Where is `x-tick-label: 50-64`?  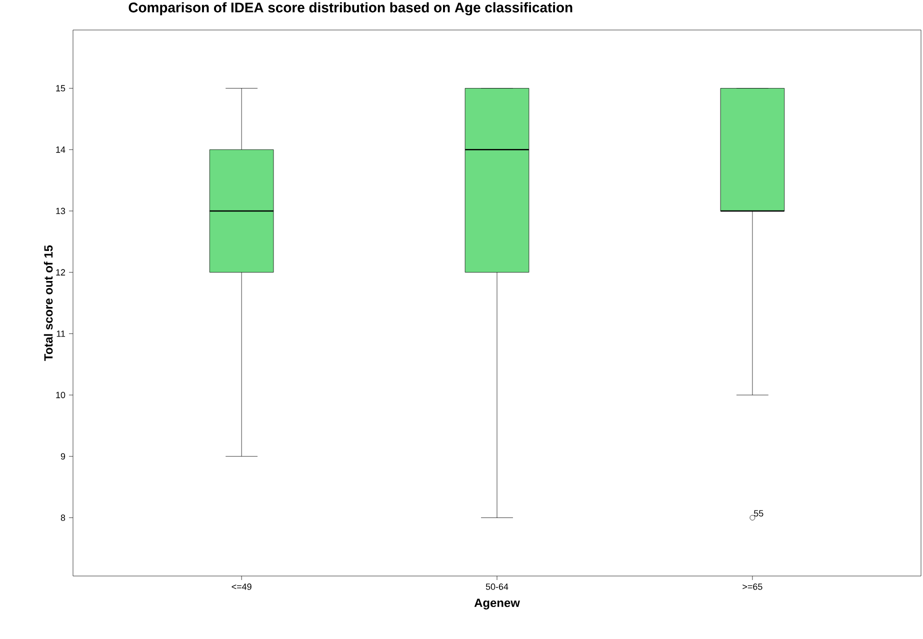 x-tick-label: 50-64 is located at coordinates (497, 587).